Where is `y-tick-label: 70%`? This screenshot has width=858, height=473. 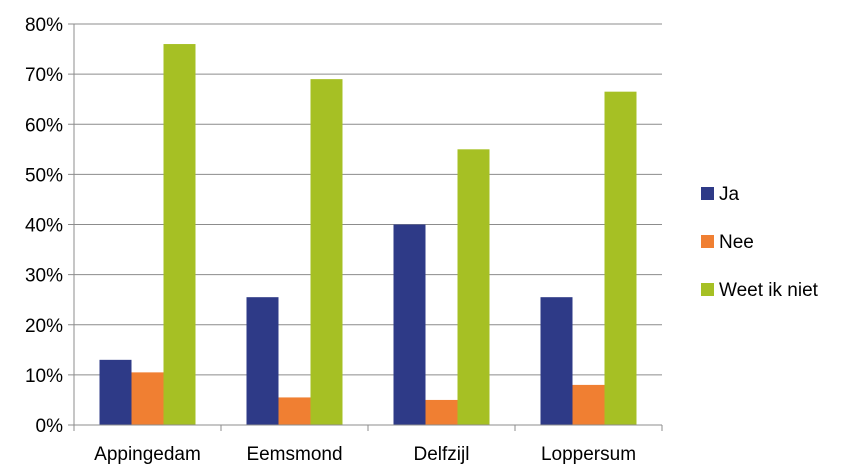 y-tick-label: 70% is located at coordinates (44, 75).